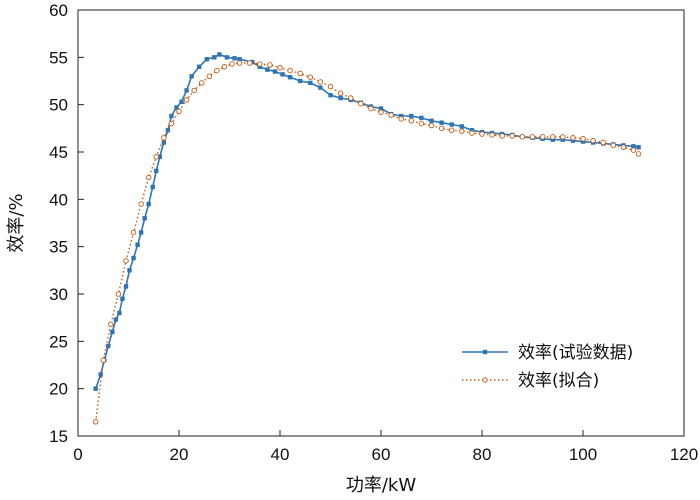  I want to click on y-tick-label: 45, so click(58, 152).